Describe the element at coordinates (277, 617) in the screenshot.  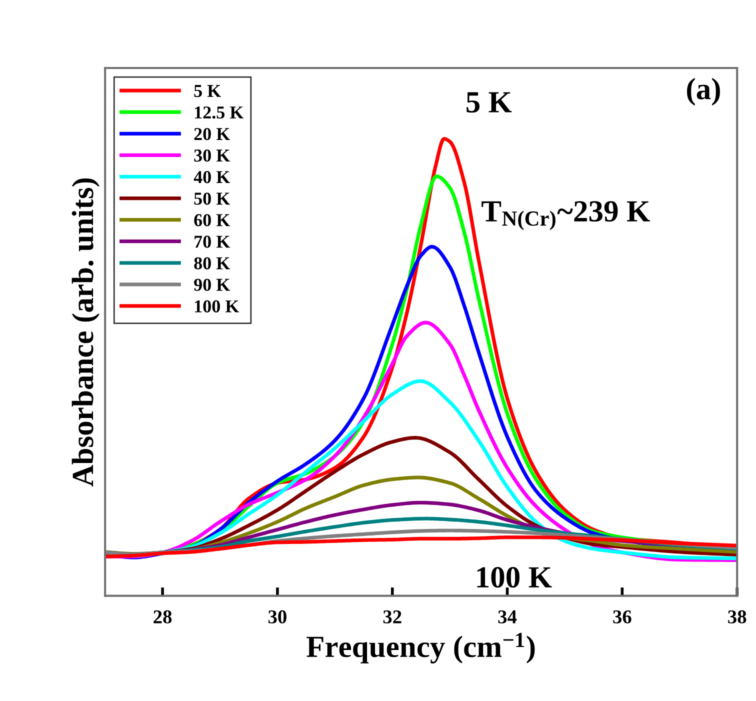
I see `x-tick-label: 30` at that location.